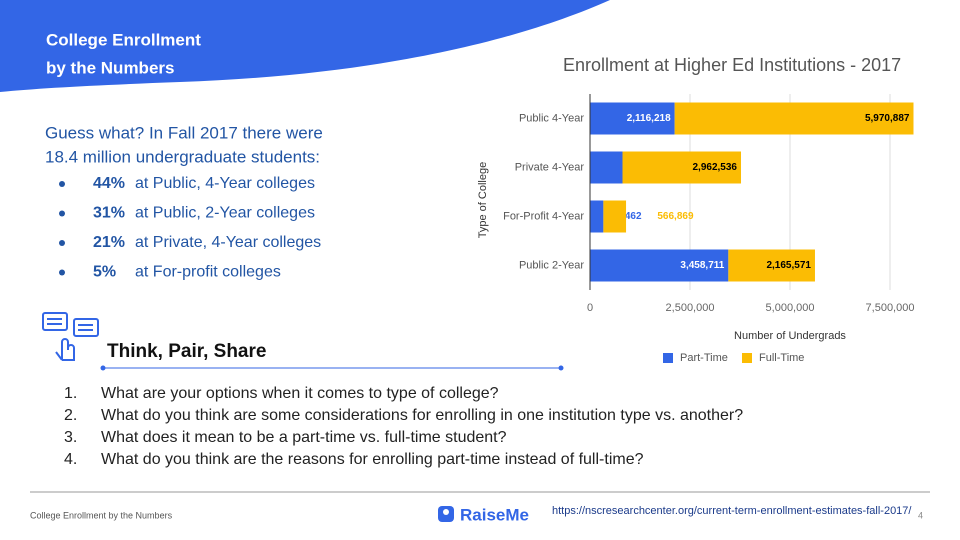  What do you see at coordinates (690, 308) in the screenshot?
I see `x-tick-label: 2,500,000` at bounding box center [690, 308].